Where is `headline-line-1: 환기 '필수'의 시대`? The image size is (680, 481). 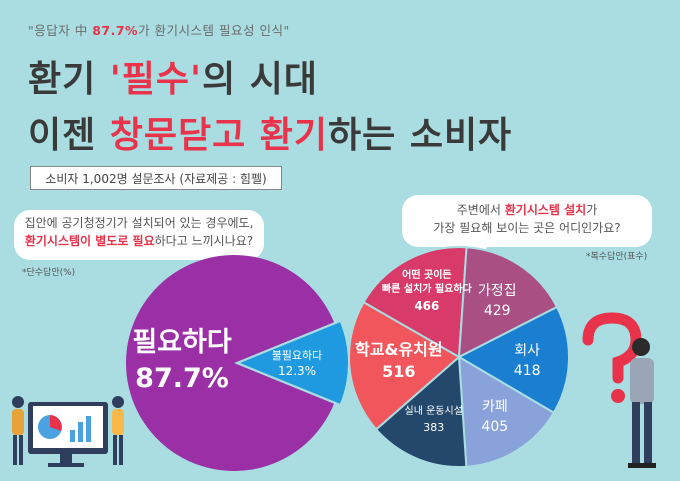
headline-line-1: 환기 '필수'의 시대 is located at coordinates (173, 79).